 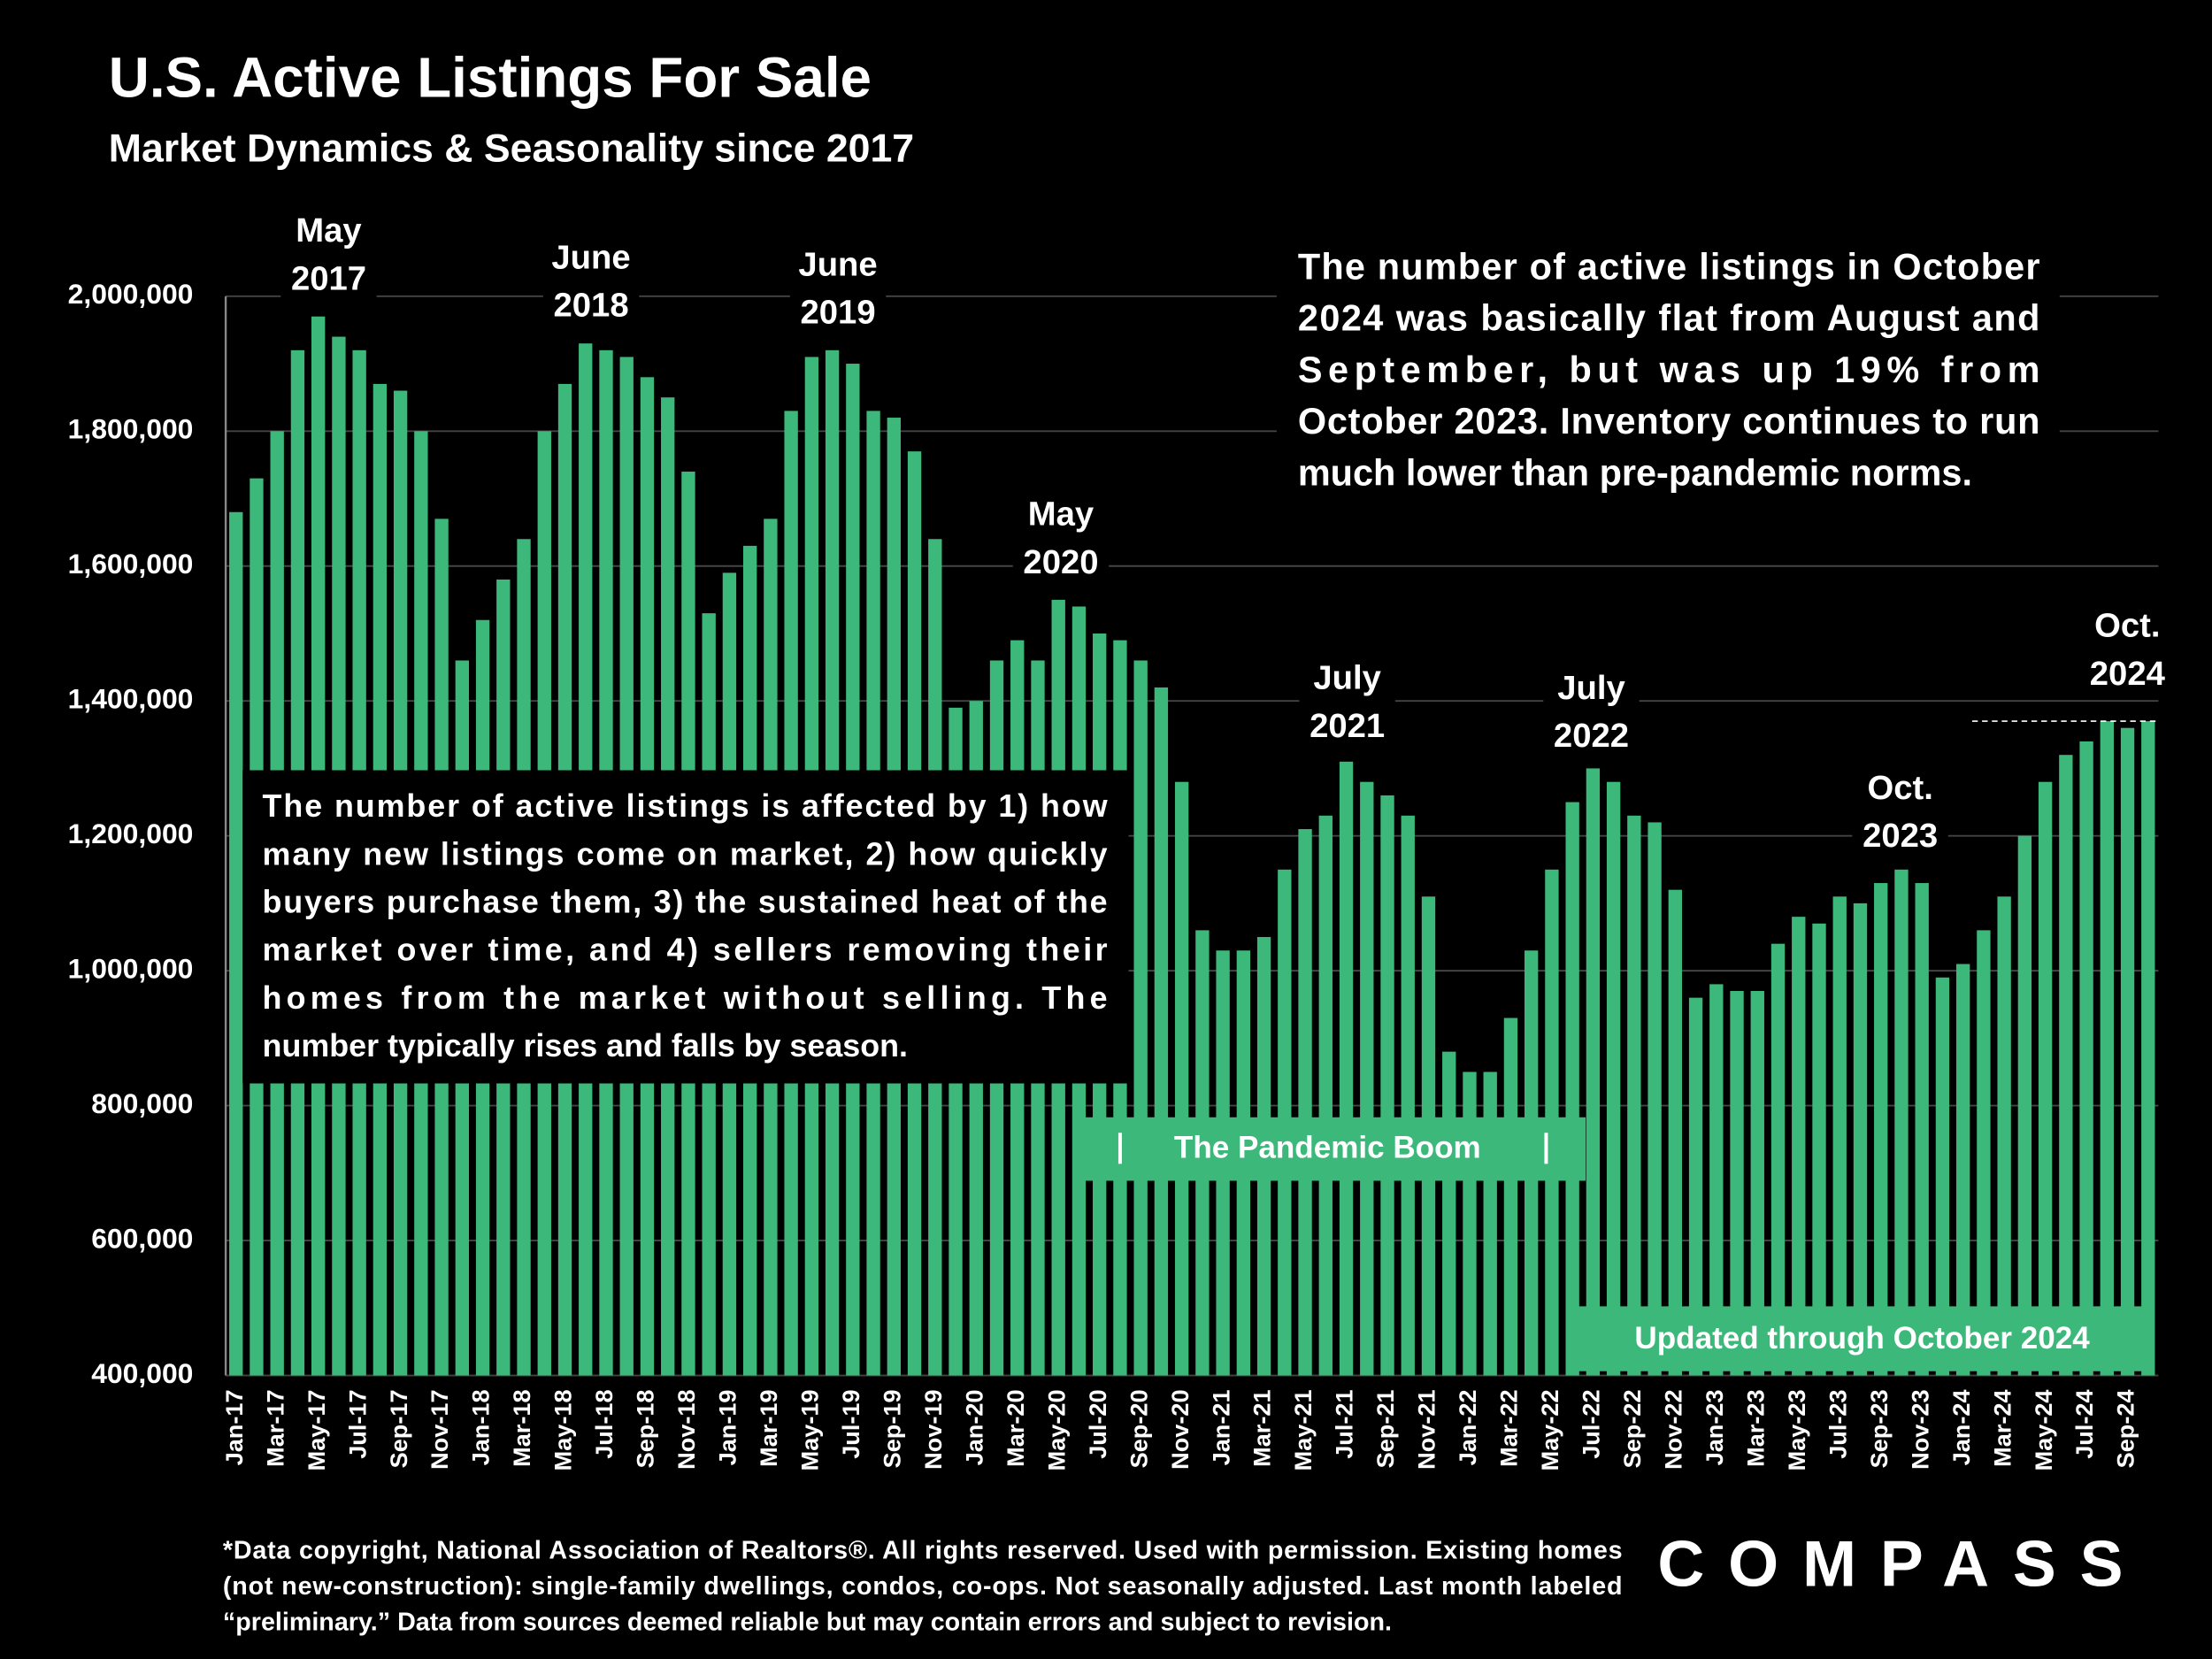 What do you see at coordinates (850, 1423) in the screenshot?
I see `x-tick-label: Jul-19` at bounding box center [850, 1423].